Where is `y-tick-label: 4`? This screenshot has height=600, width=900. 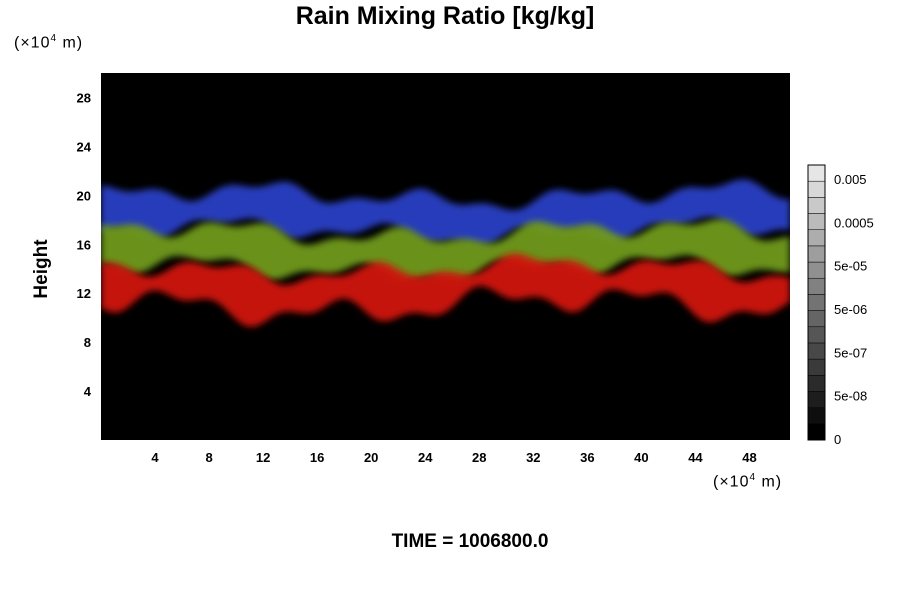
y-tick-label: 4 is located at coordinates (88, 391).